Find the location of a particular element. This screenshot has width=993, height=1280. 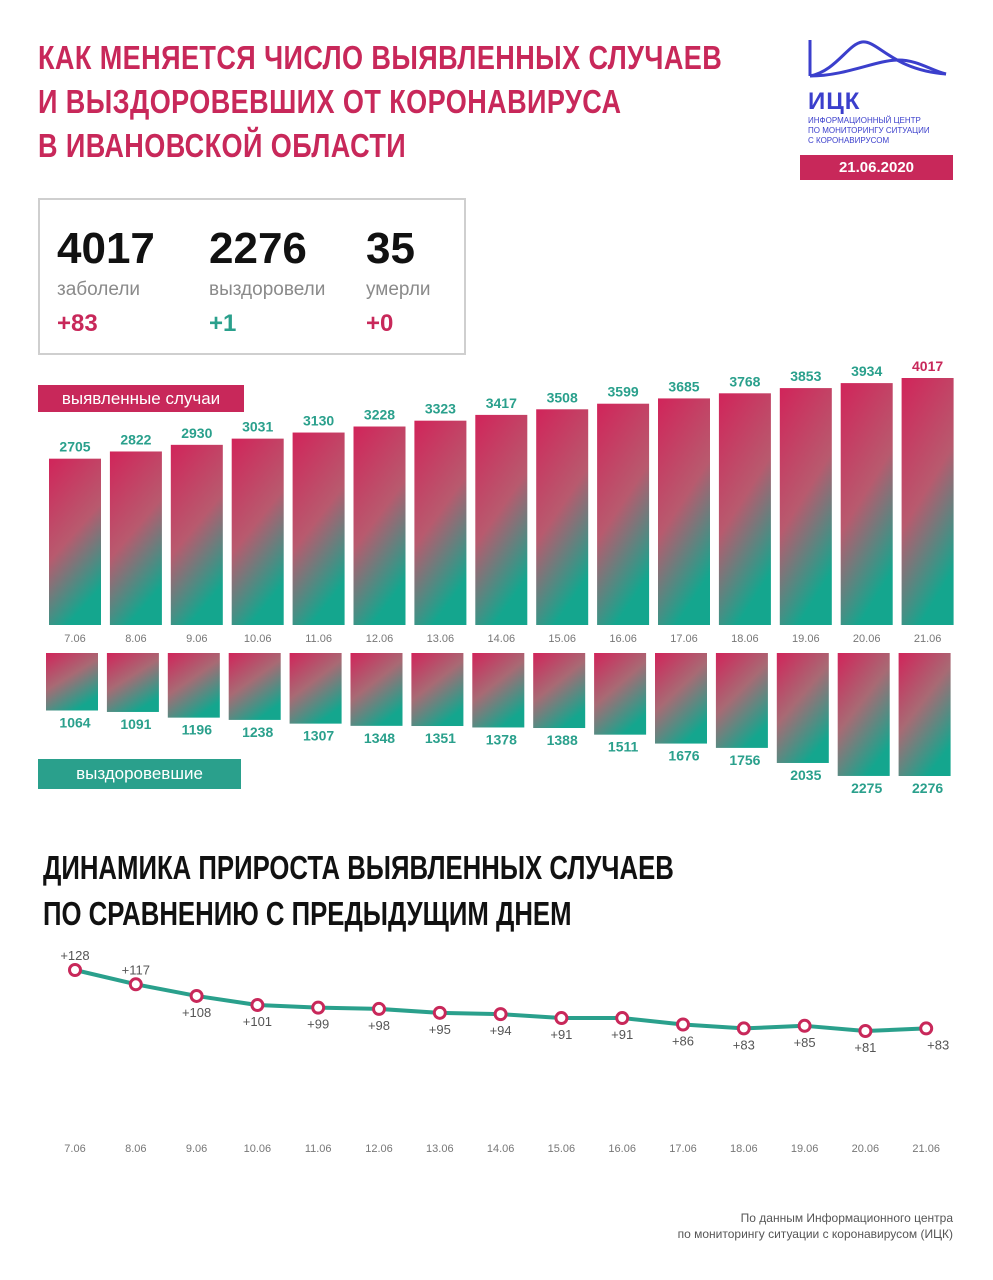

detected-value-label: 2705 is located at coordinates (74, 447).